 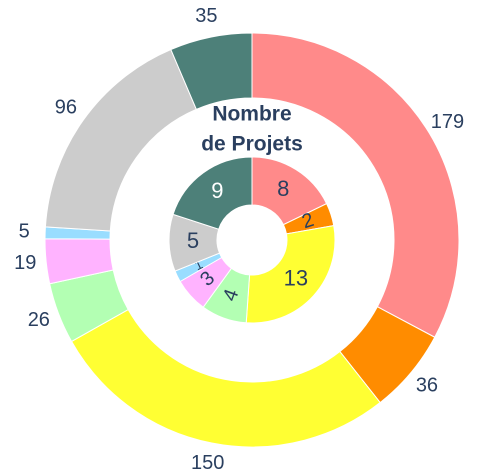 What do you see at coordinates (217, 190) in the screenshot?
I see `slice-label: 9` at bounding box center [217, 190].